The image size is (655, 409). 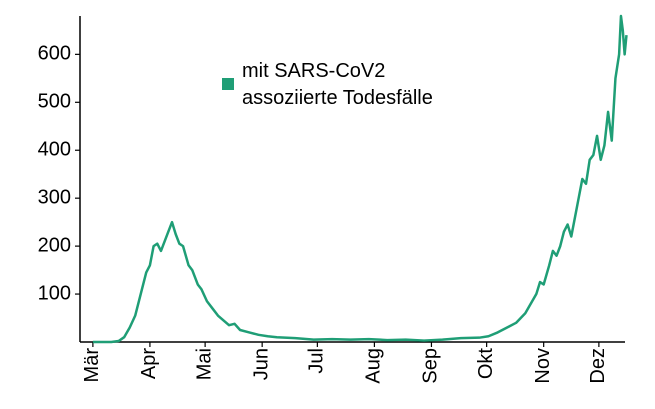 I want to click on x-tick-label: Mai, so click(x=204, y=364).